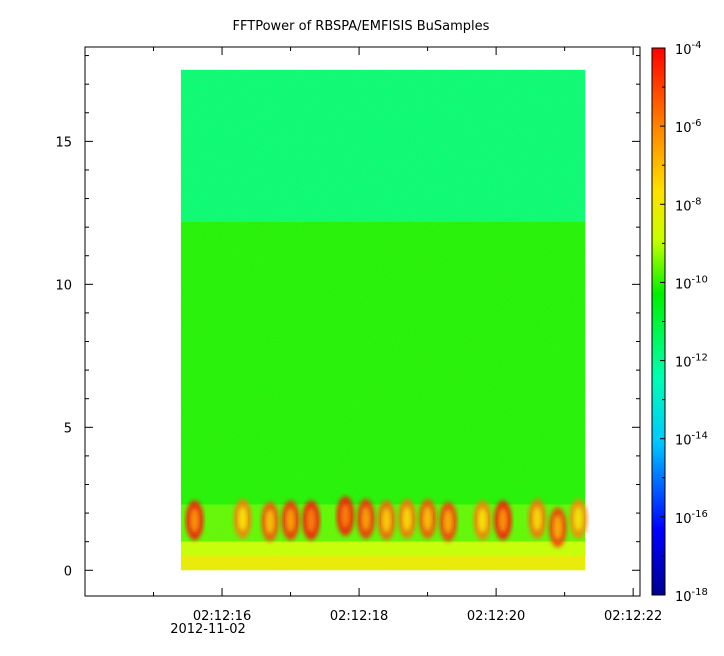 This screenshot has width=724, height=656. Describe the element at coordinates (688, 127) in the screenshot. I see `colorbar-tick-label: 10⁻⁶` at that location.